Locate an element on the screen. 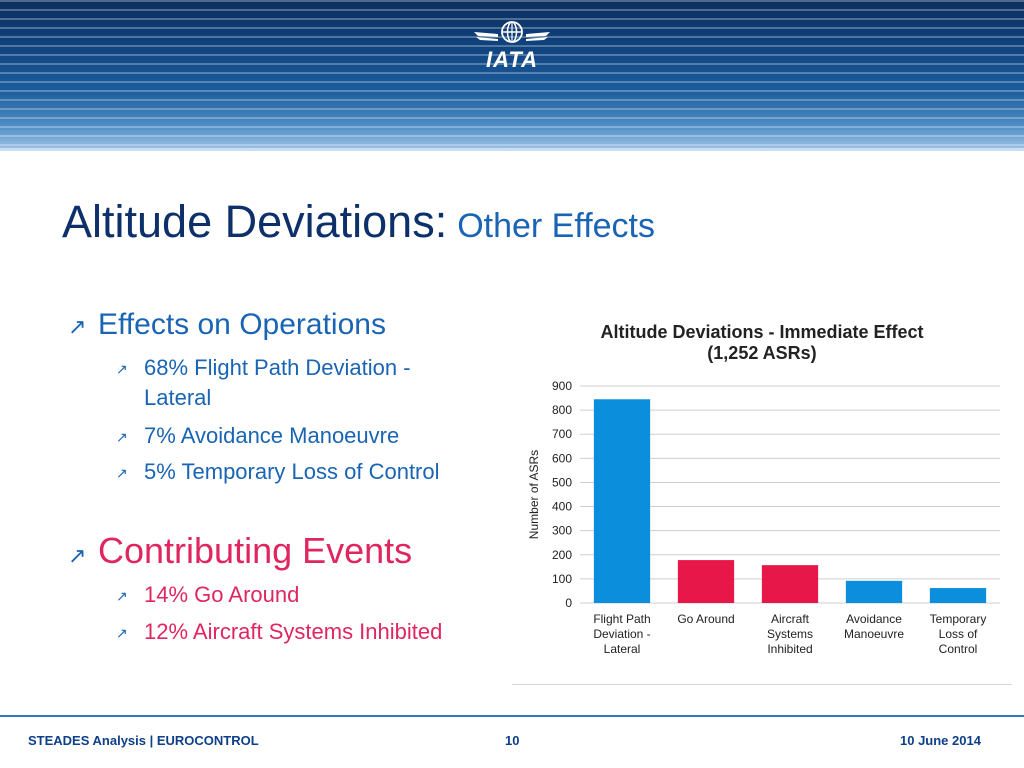  x-tick-label: Loss of is located at coordinates (958, 634).